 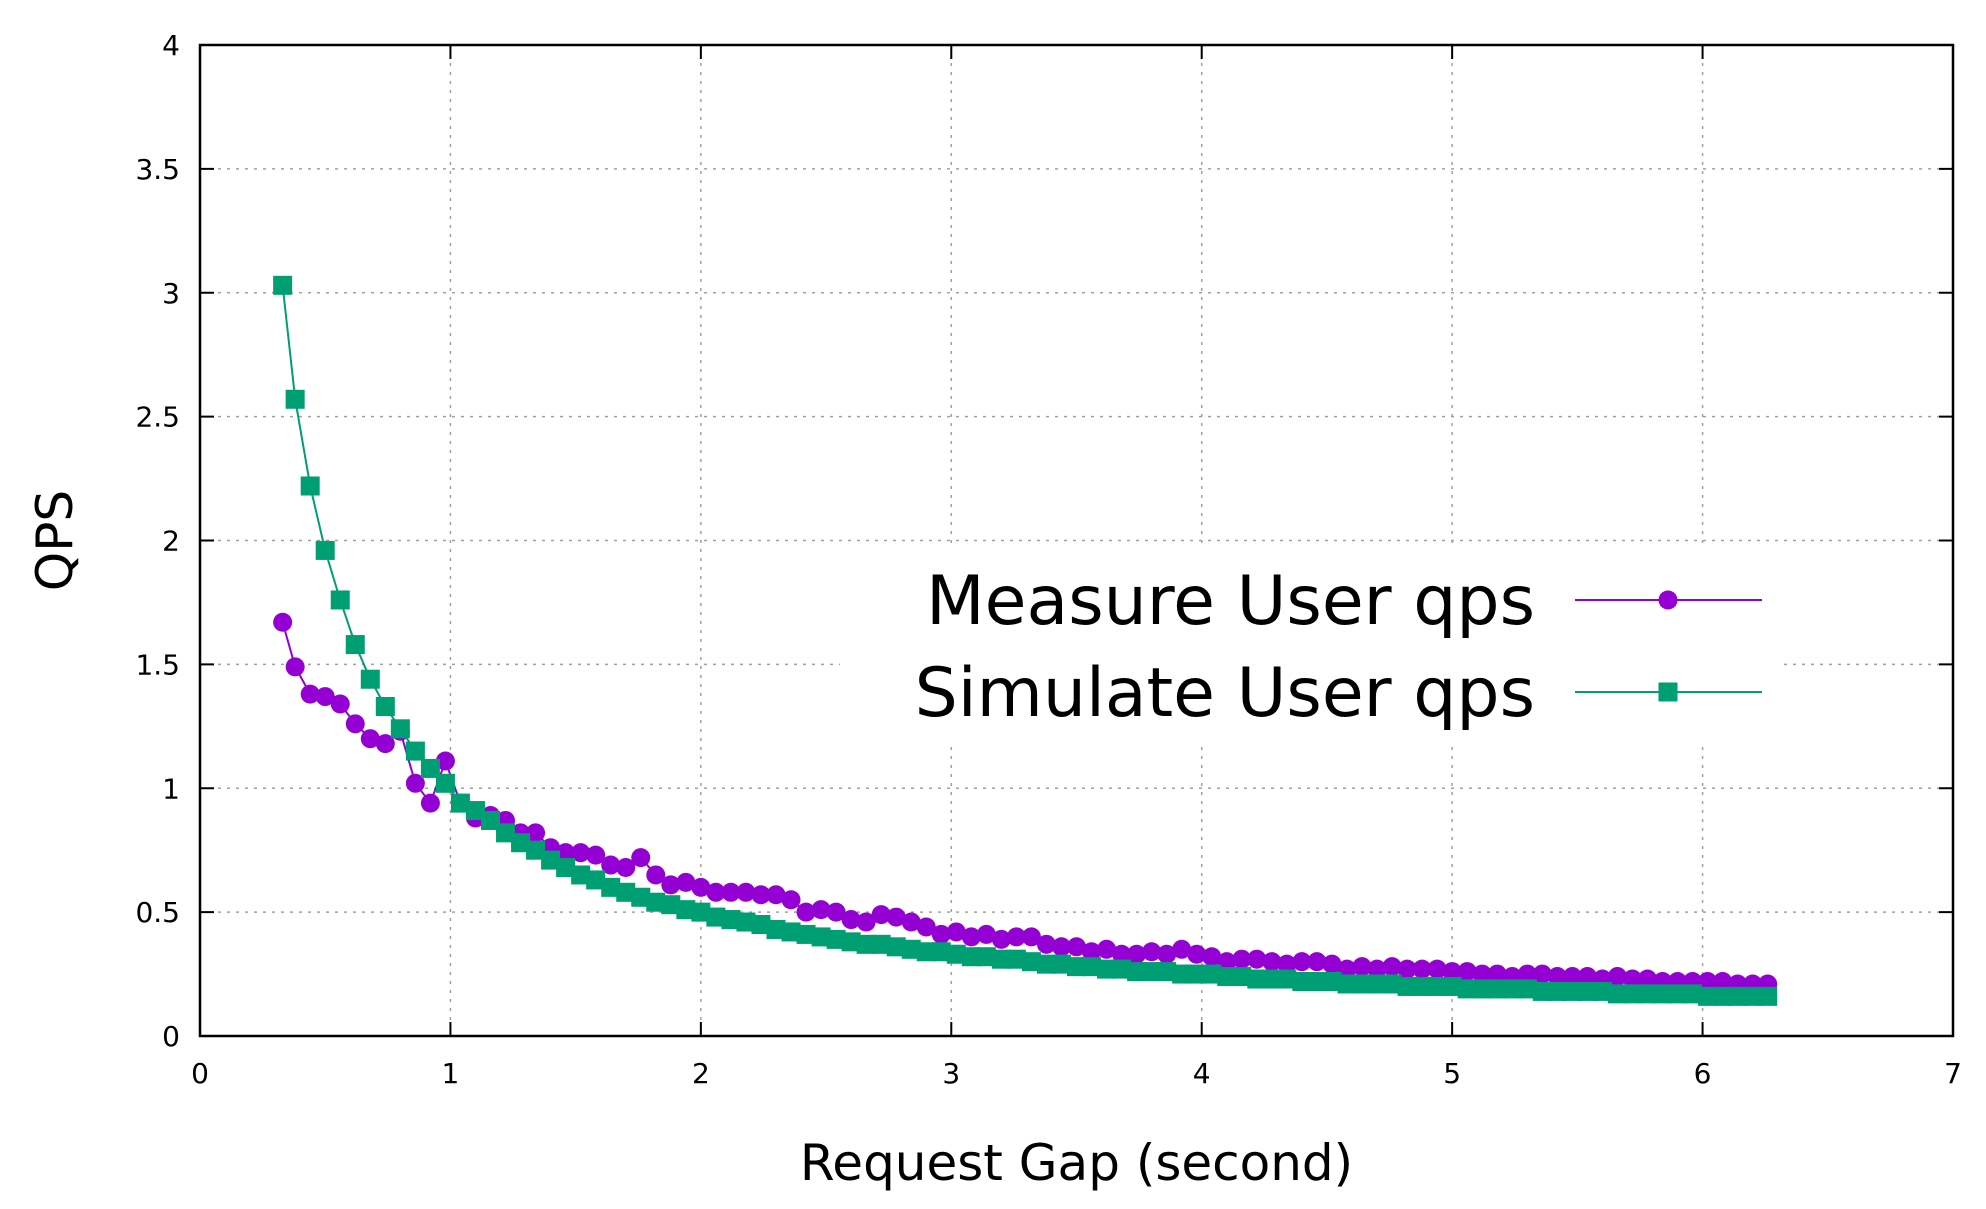 I want to click on x-tick-label: 2, so click(x=701, y=1073).